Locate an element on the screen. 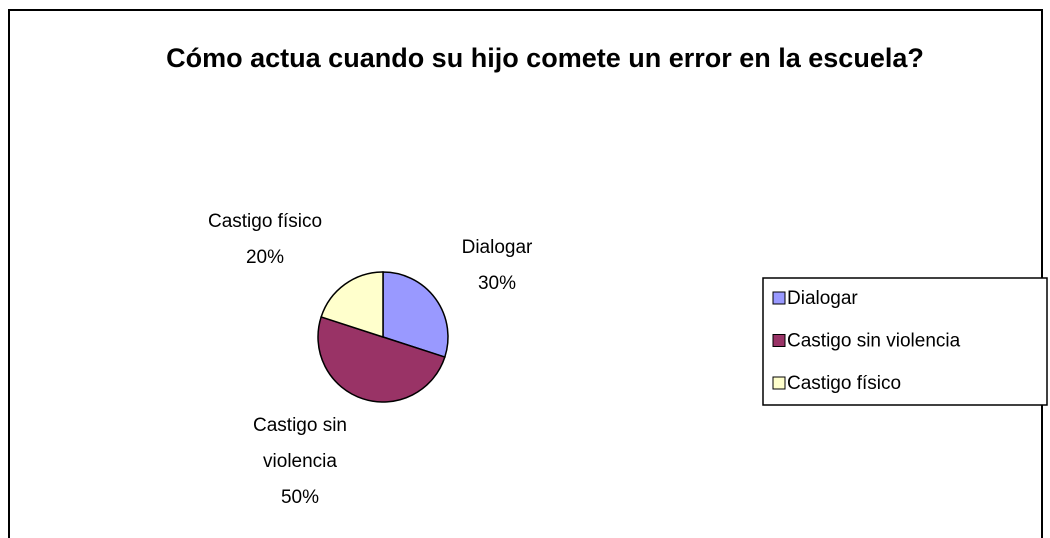 This screenshot has width=1050, height=538. label-category: Castigo sin violencia is located at coordinates (300, 443).